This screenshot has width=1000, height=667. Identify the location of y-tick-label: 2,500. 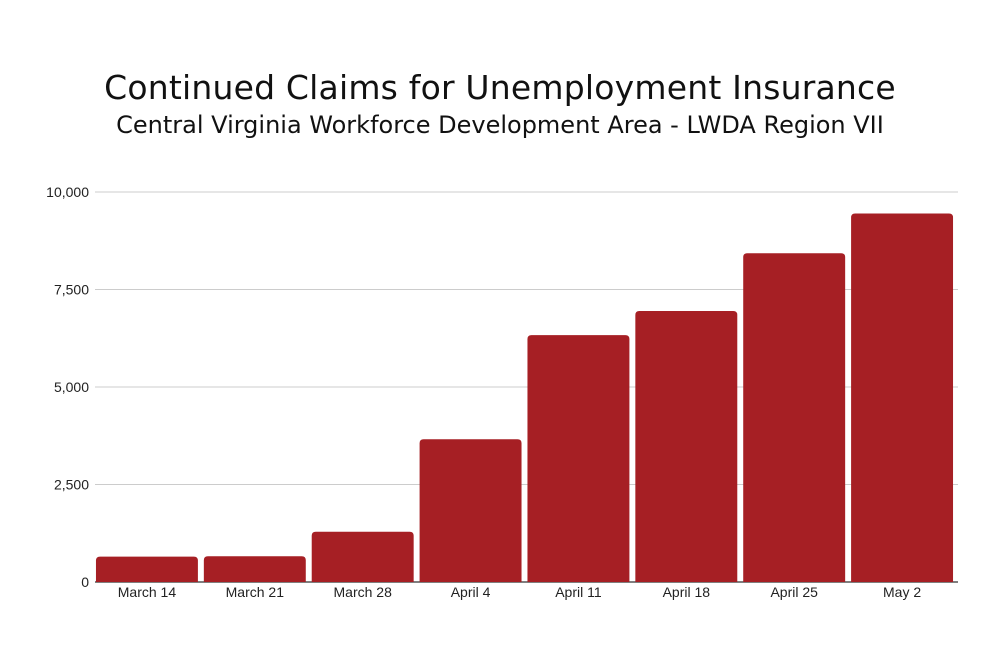
(71, 485).